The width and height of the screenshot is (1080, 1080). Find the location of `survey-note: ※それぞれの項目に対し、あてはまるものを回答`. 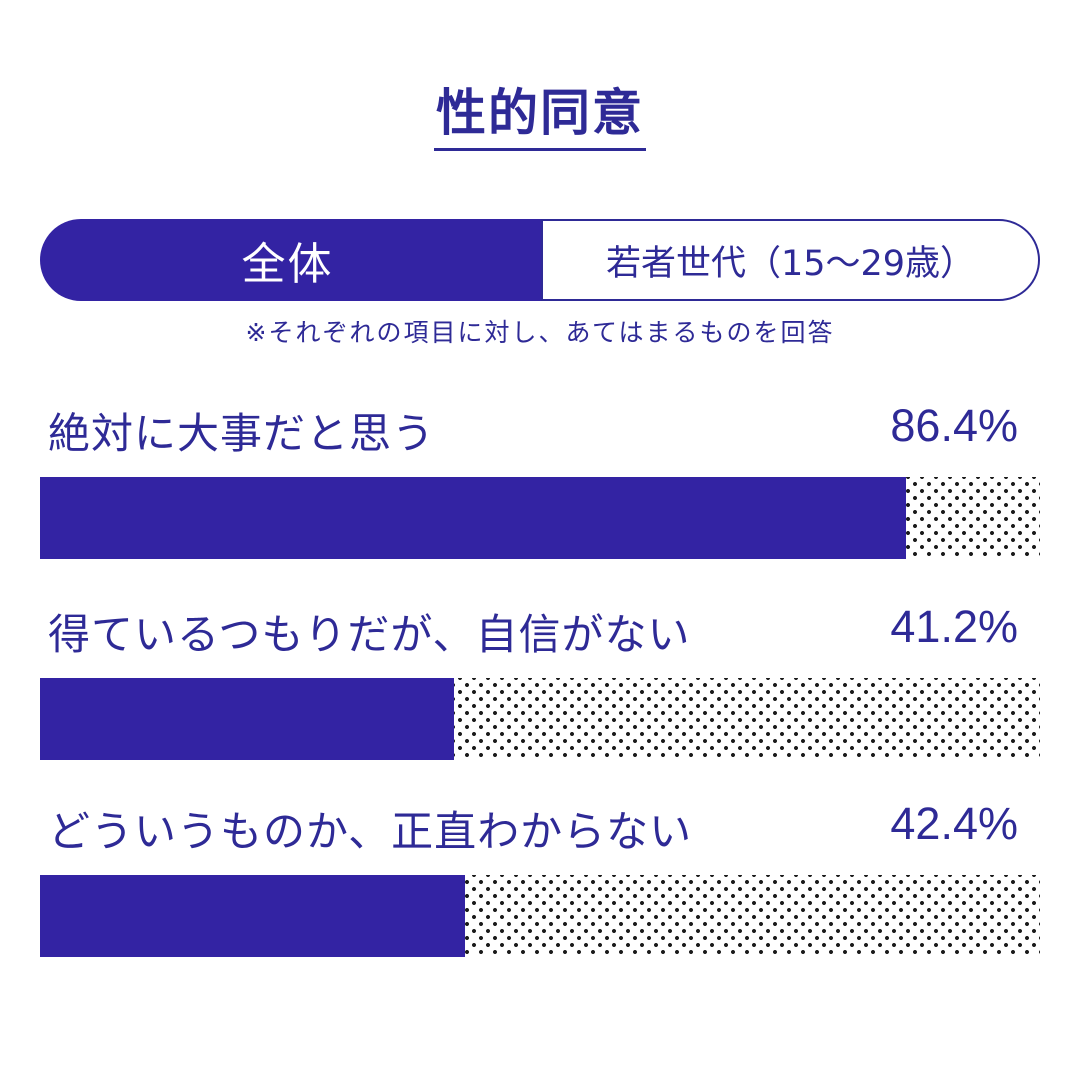

survey-note: ※それぞれの項目に対し、あてはまるものを回答 is located at coordinates (540, 332).